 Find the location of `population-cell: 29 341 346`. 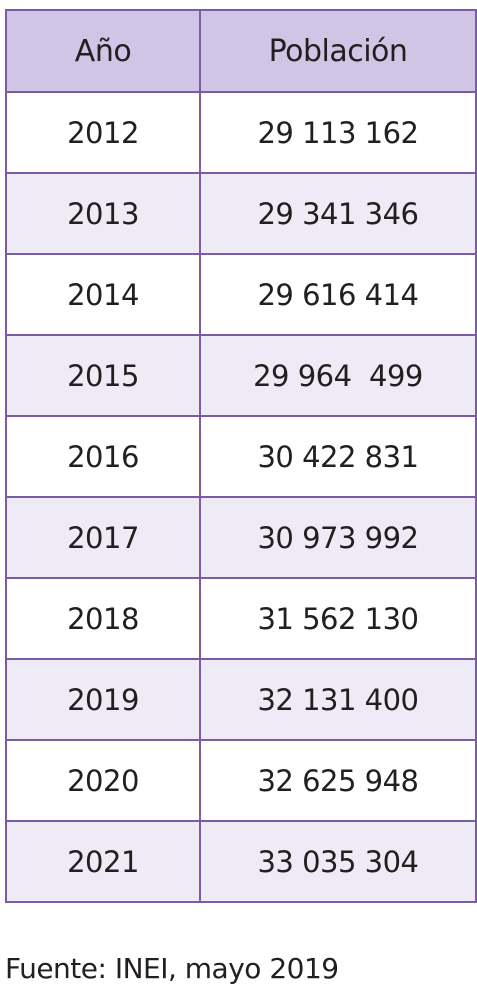

population-cell: 29 341 346 is located at coordinates (338, 213).